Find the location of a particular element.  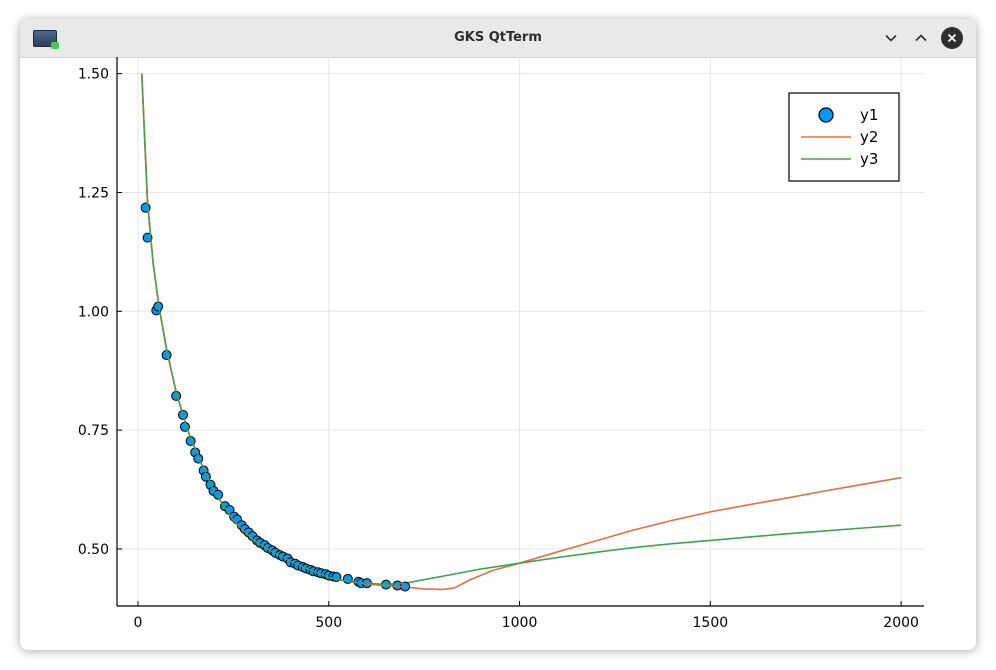

window-title: GKS QtTerm is located at coordinates (498, 37).